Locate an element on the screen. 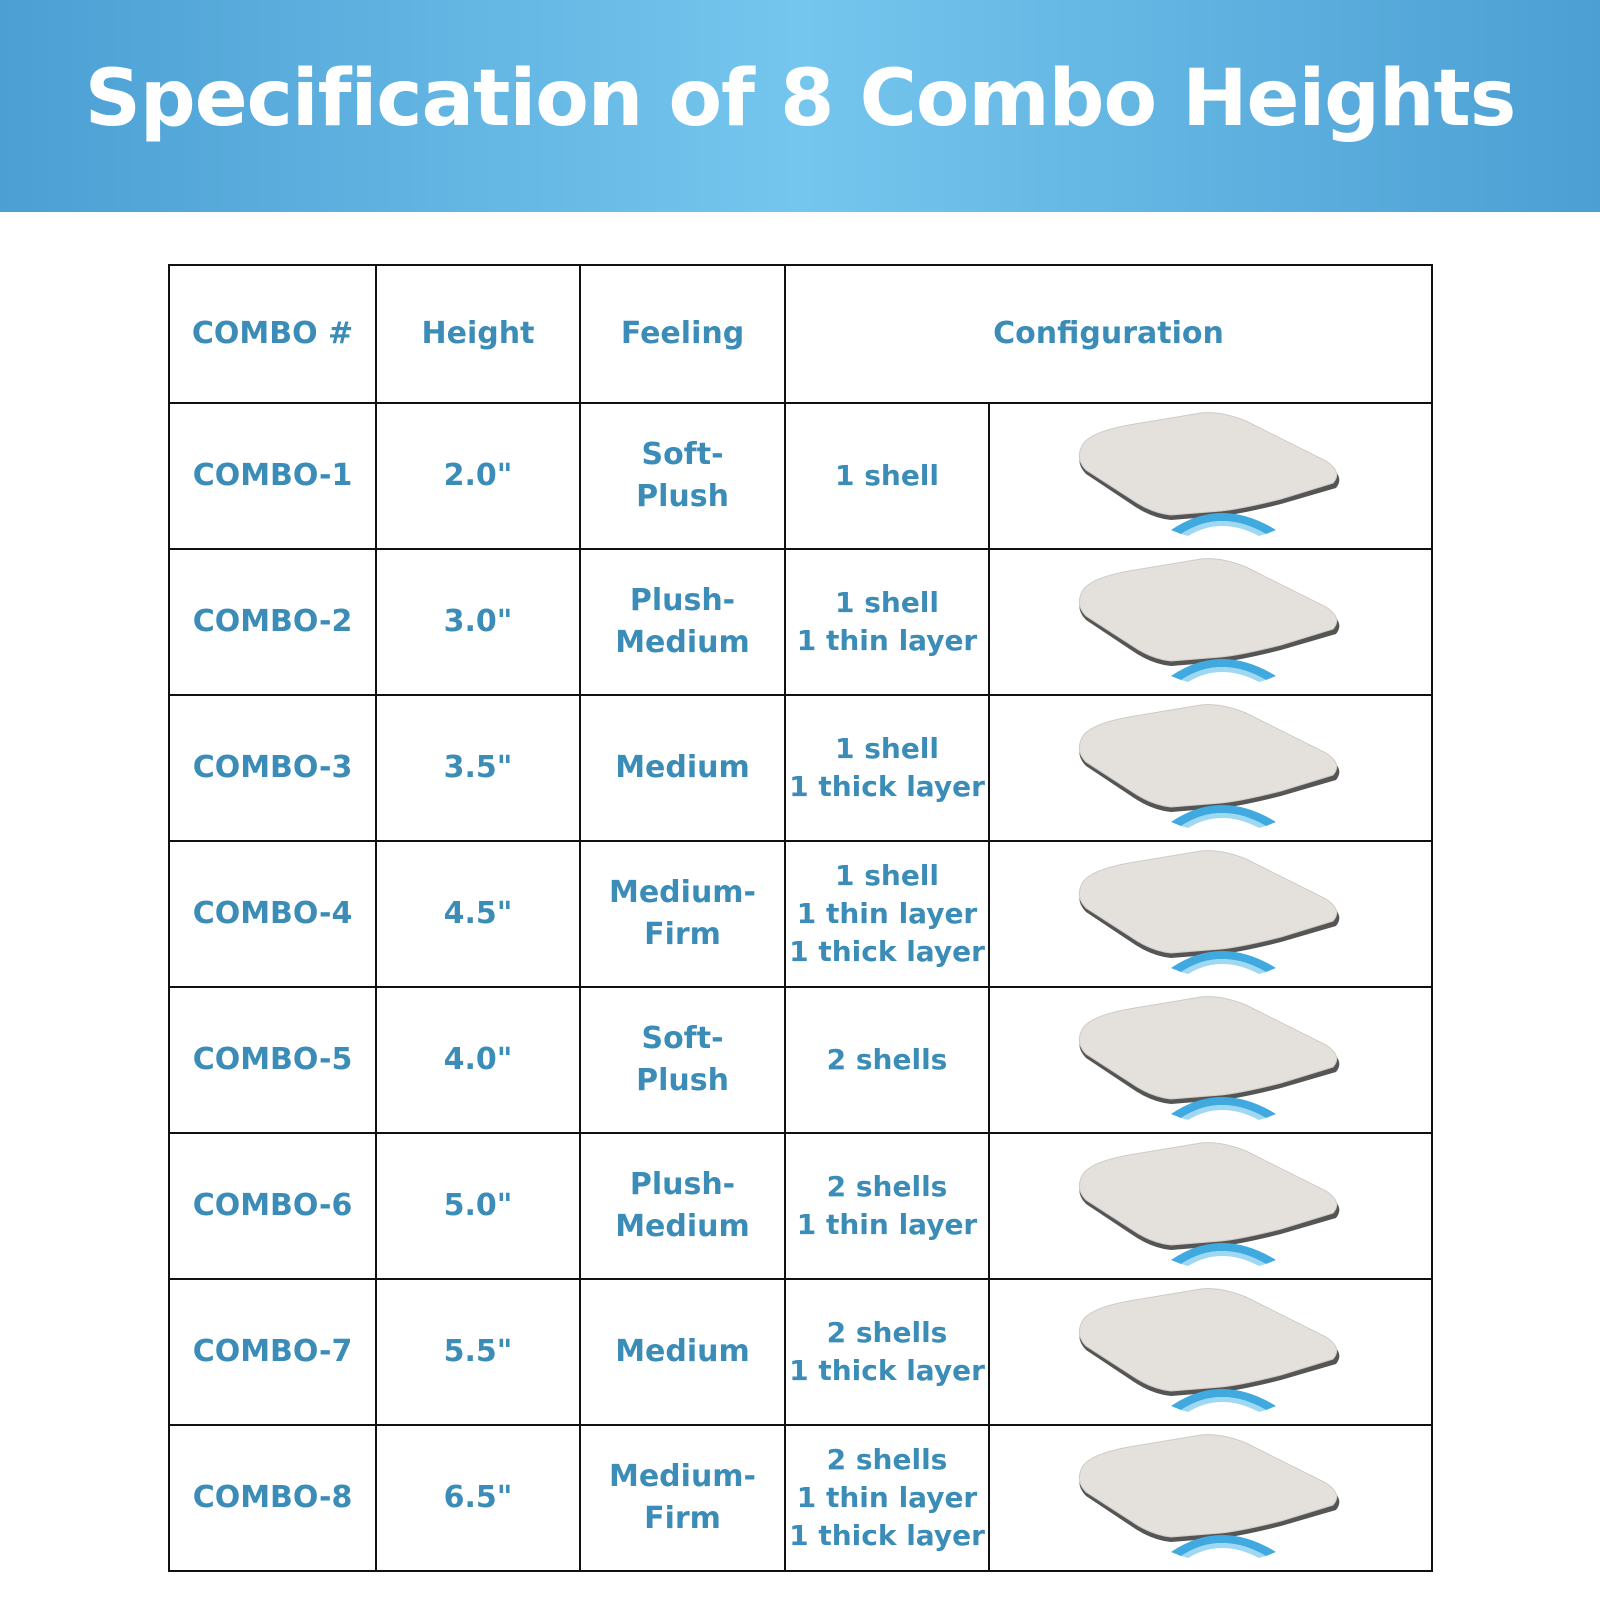 This screenshot has width=1600, height=1600. table-row: COMBO-1 2.0" Soft- Plush 1 shell is located at coordinates (800, 476).